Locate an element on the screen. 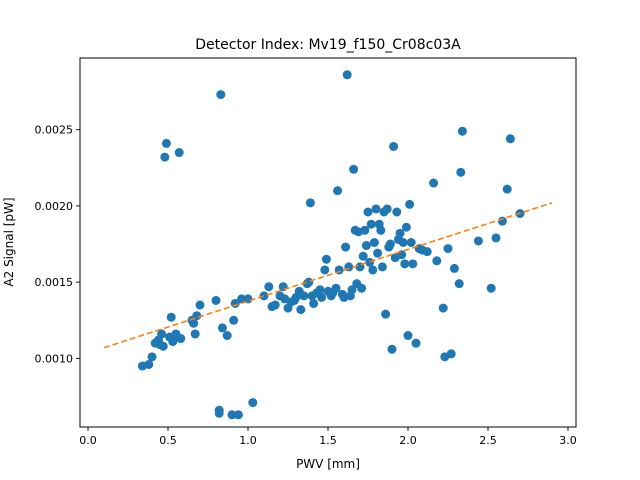  x-axis-label: PWV [mm] is located at coordinates (328, 464).